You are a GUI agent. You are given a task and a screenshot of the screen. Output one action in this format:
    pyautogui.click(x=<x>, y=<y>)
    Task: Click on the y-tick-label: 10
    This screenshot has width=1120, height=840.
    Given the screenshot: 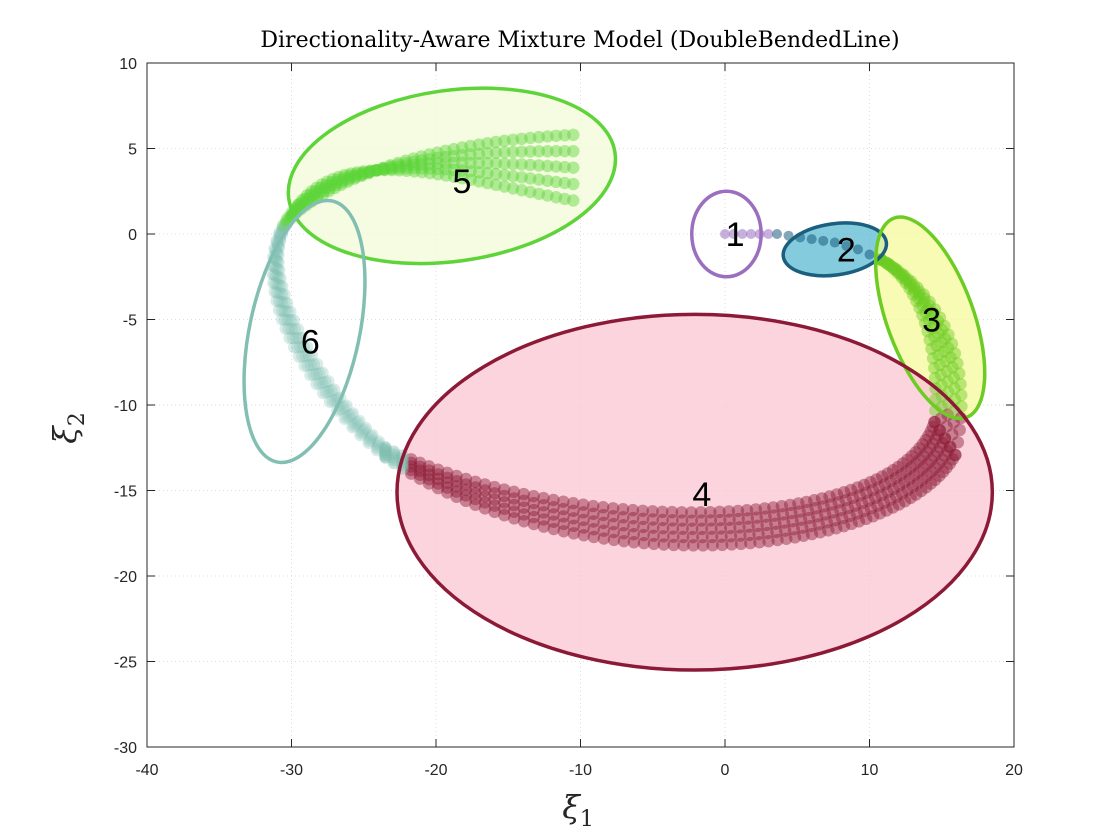 What is the action you would take?
    pyautogui.click(x=128, y=64)
    